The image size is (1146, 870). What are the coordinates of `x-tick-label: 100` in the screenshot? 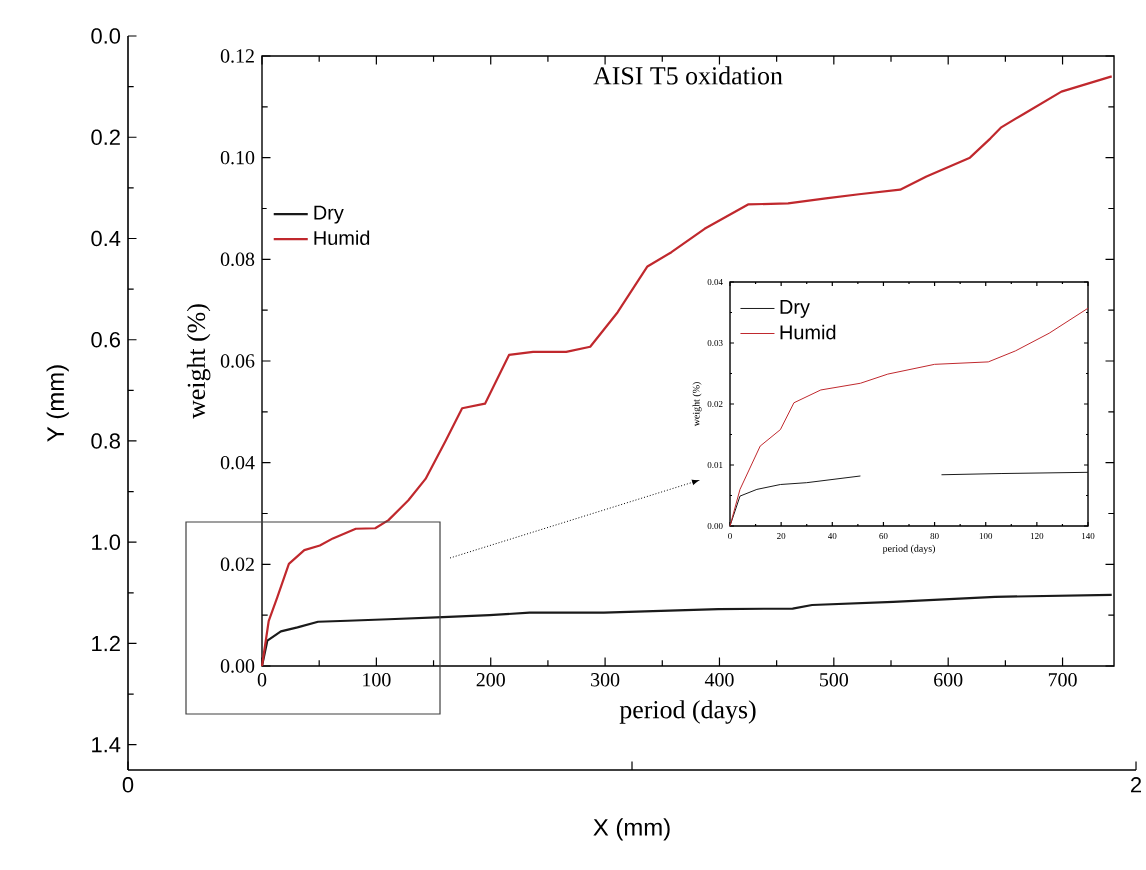 It's located at (377, 680).